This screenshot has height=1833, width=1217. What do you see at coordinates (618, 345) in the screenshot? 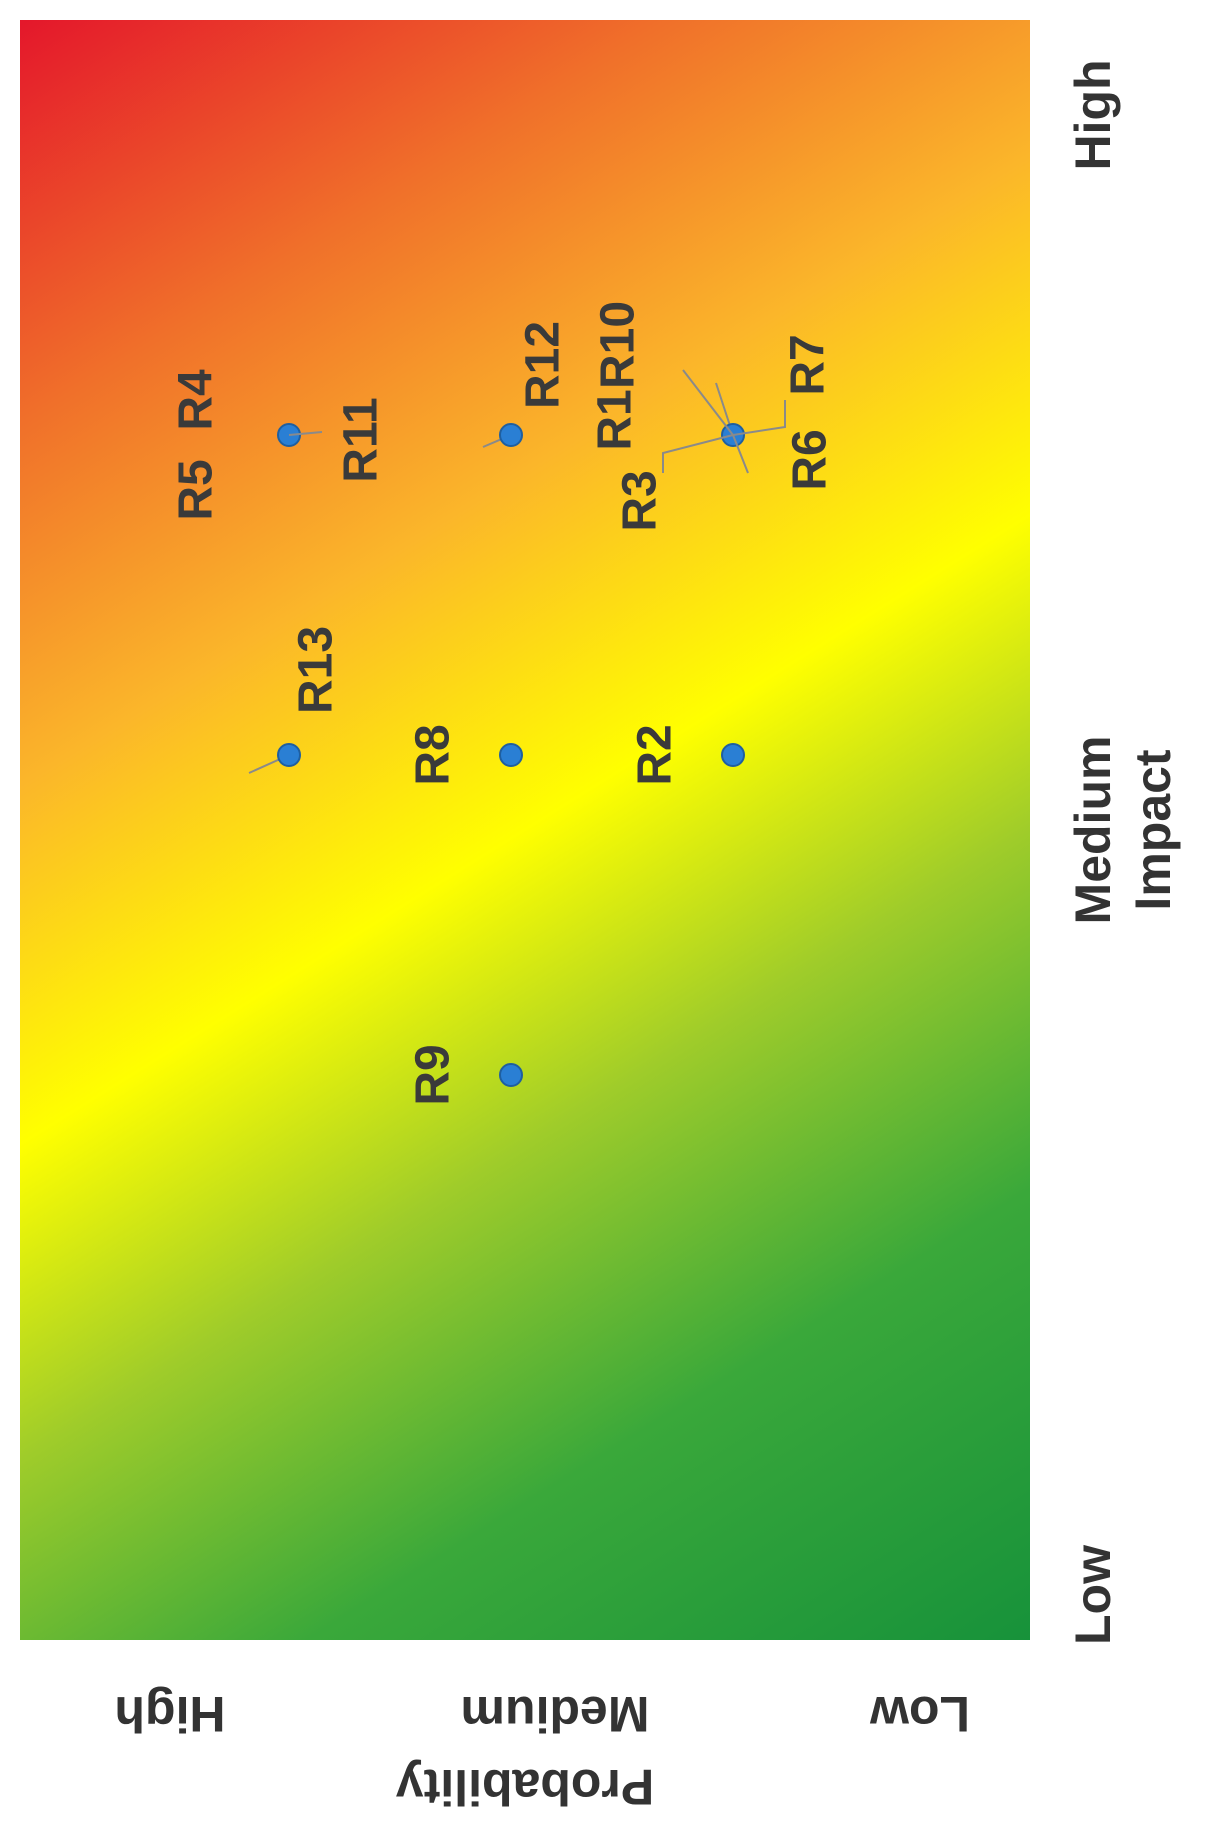
I see `point-label-r10: R10` at bounding box center [618, 345].